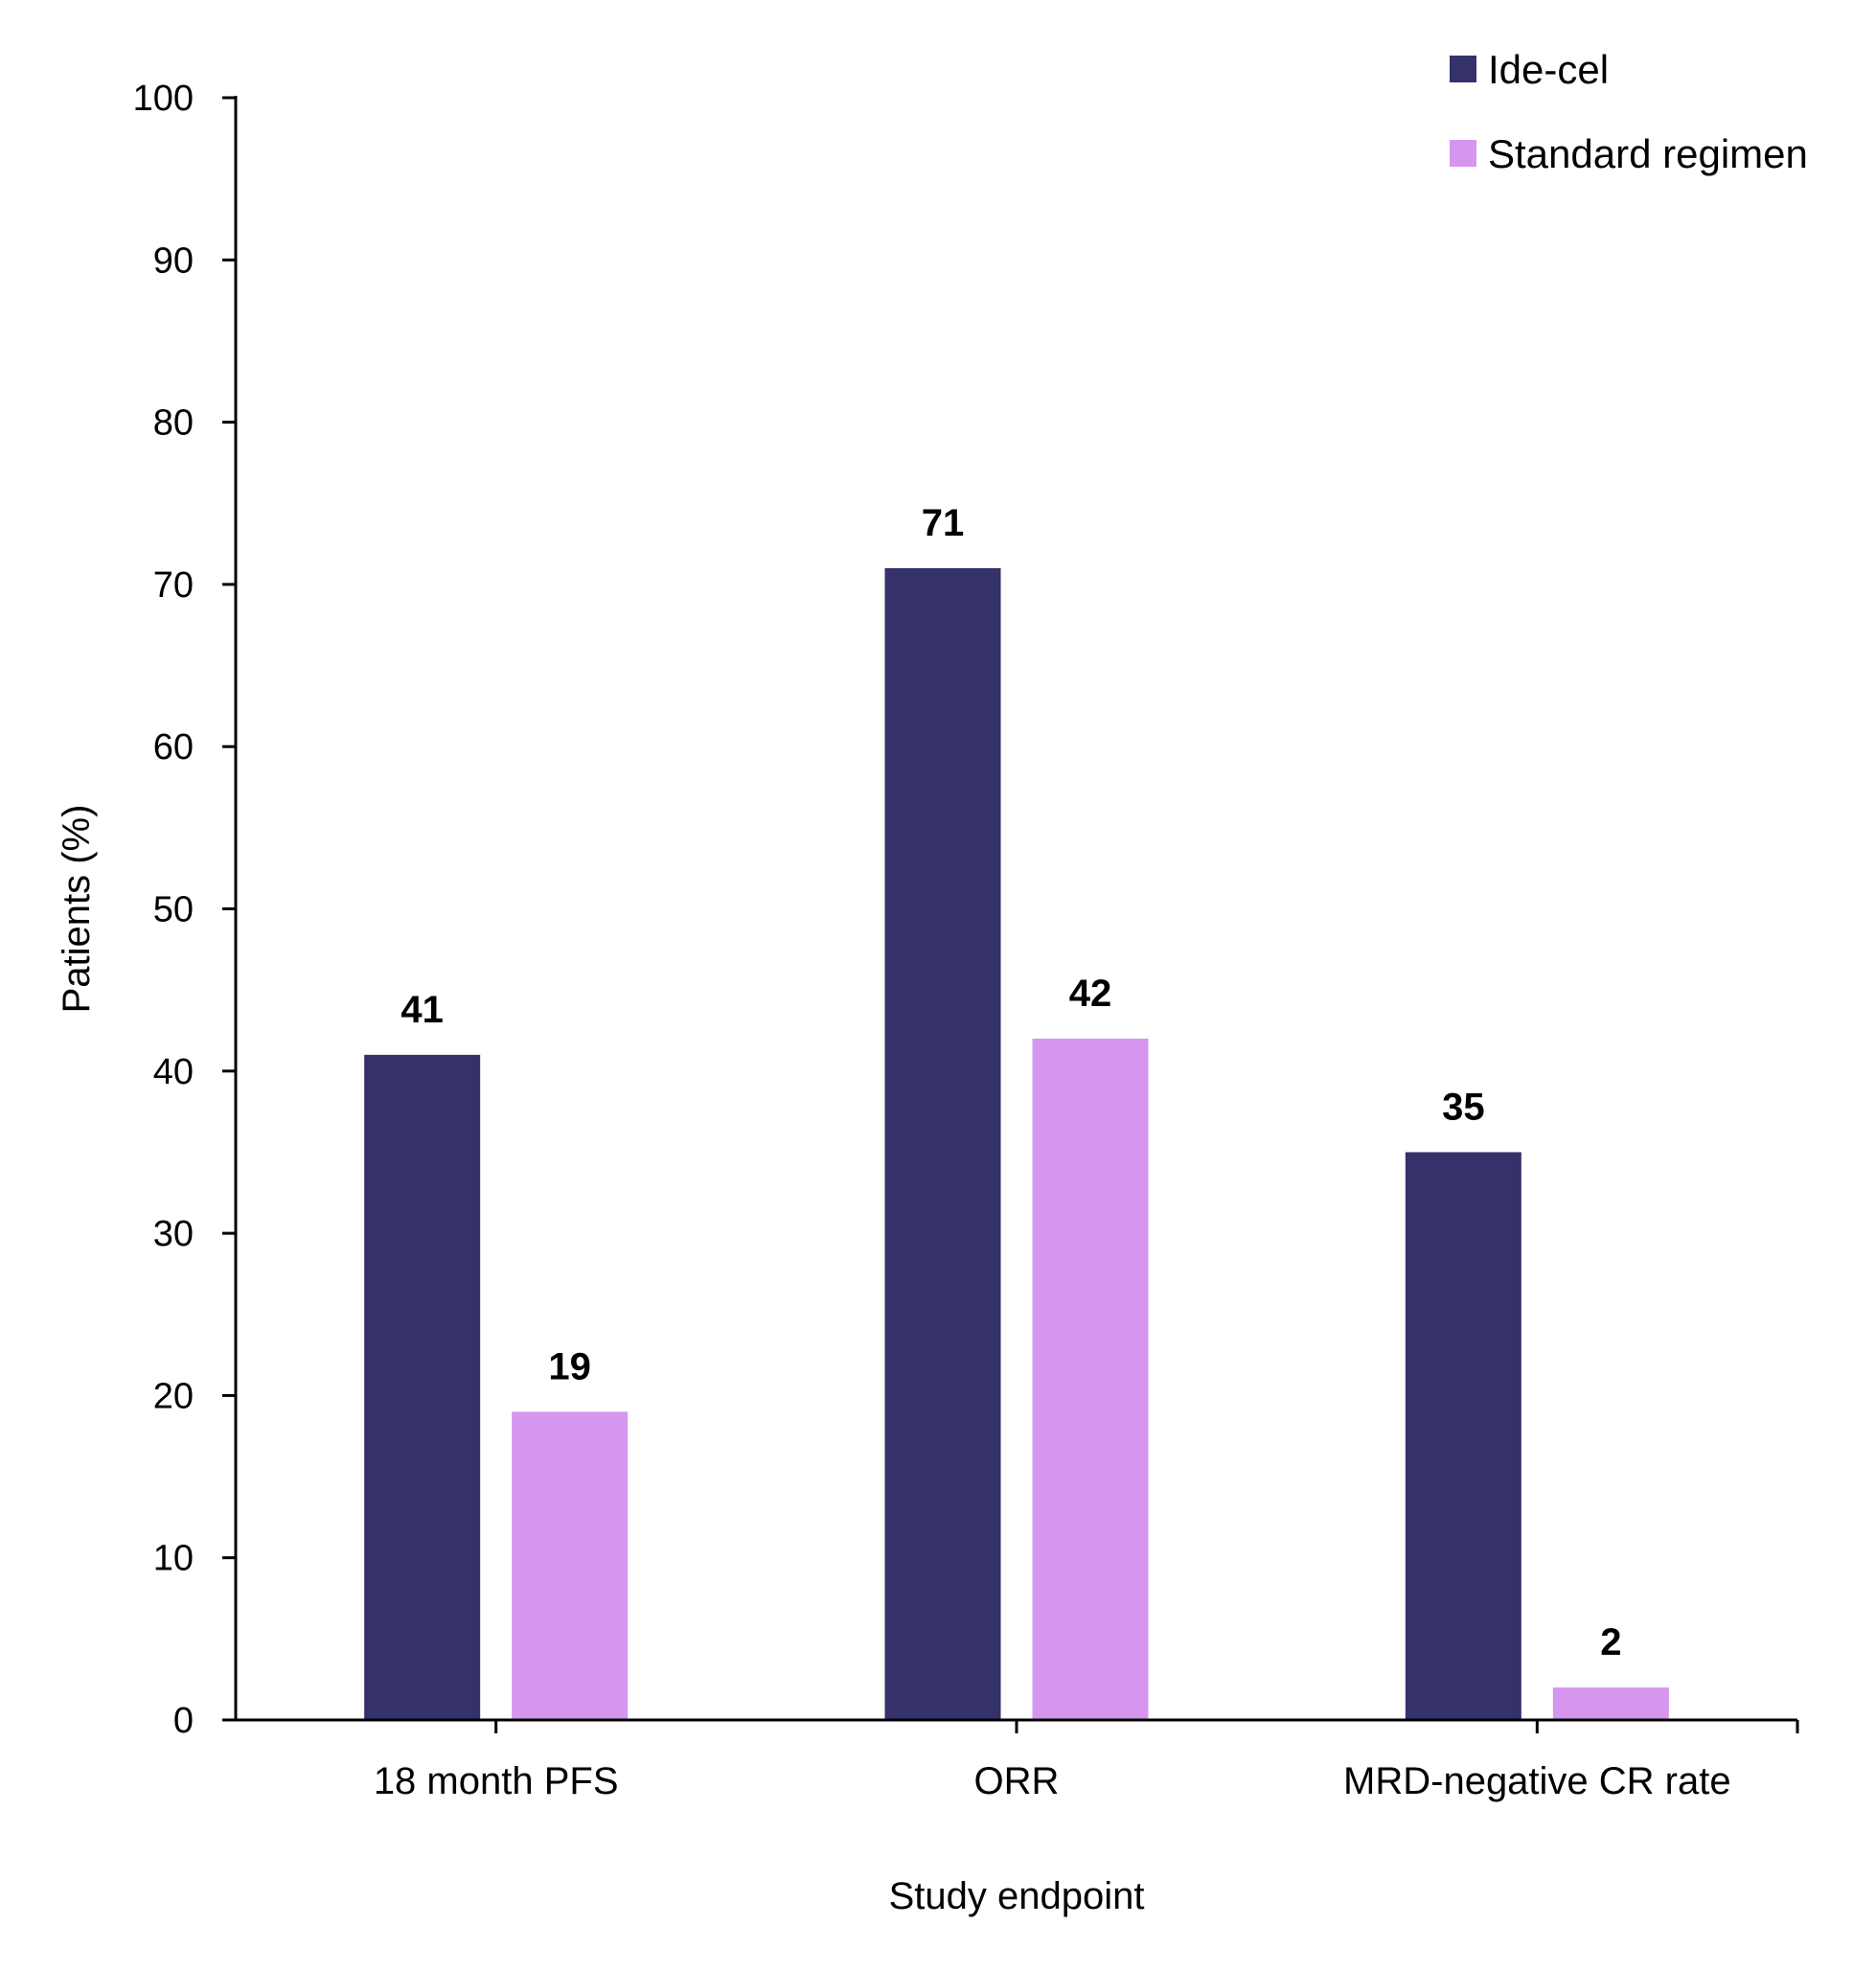 This screenshot has width=1876, height=1971. Describe the element at coordinates (173, 910) in the screenshot. I see `y-tick-label: 50` at that location.